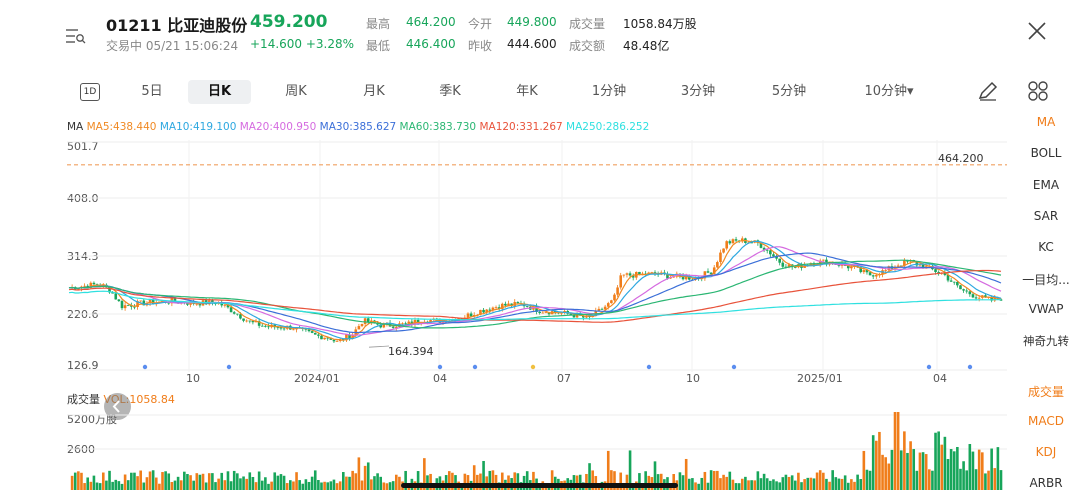 The height and width of the screenshot is (497, 1080). Describe the element at coordinates (1038, 93) in the screenshot. I see `grid-menu-icon` at that location.